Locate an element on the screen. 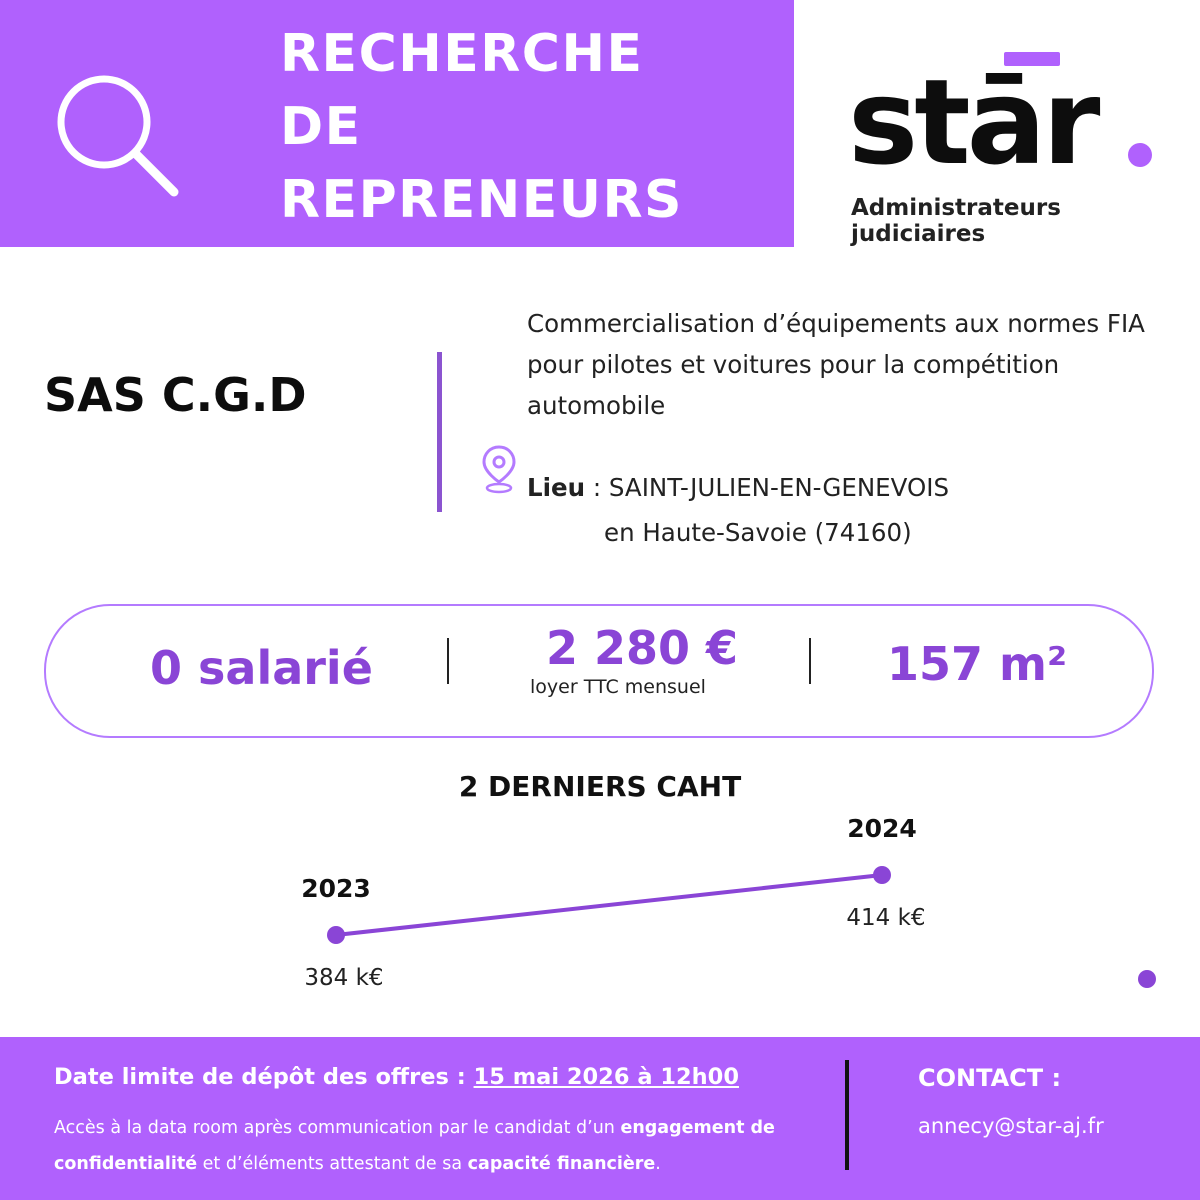 This screenshot has width=1200, height=1200. stats-panel is located at coordinates (599, 671).